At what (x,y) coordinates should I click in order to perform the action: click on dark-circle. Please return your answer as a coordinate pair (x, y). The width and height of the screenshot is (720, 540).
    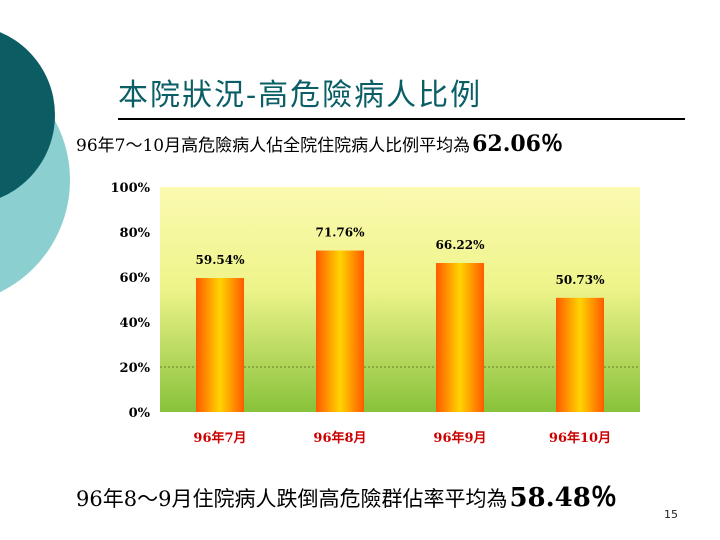
    Looking at the image, I should click on (27, 115).